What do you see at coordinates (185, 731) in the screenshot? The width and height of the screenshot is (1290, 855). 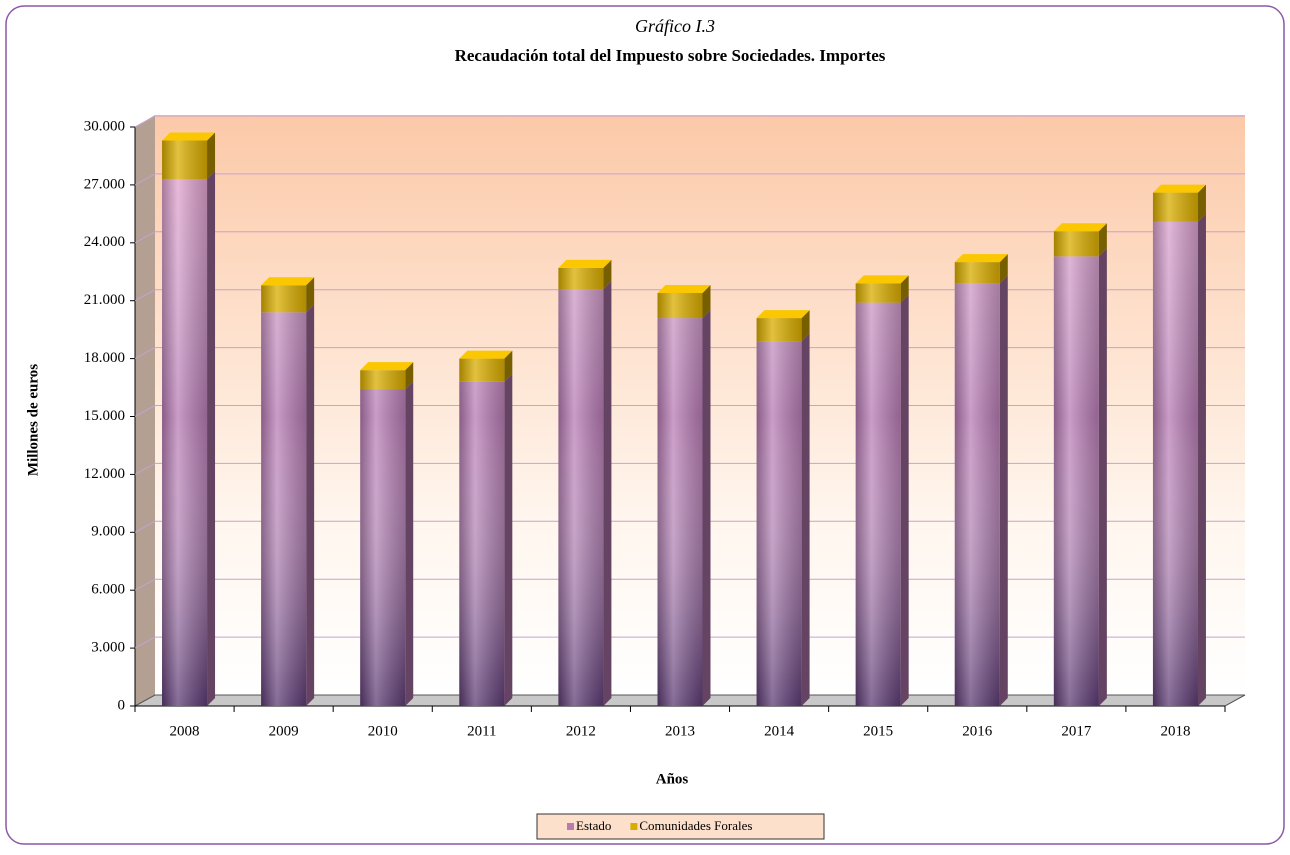 I see `x-tick-label: 2008` at bounding box center [185, 731].